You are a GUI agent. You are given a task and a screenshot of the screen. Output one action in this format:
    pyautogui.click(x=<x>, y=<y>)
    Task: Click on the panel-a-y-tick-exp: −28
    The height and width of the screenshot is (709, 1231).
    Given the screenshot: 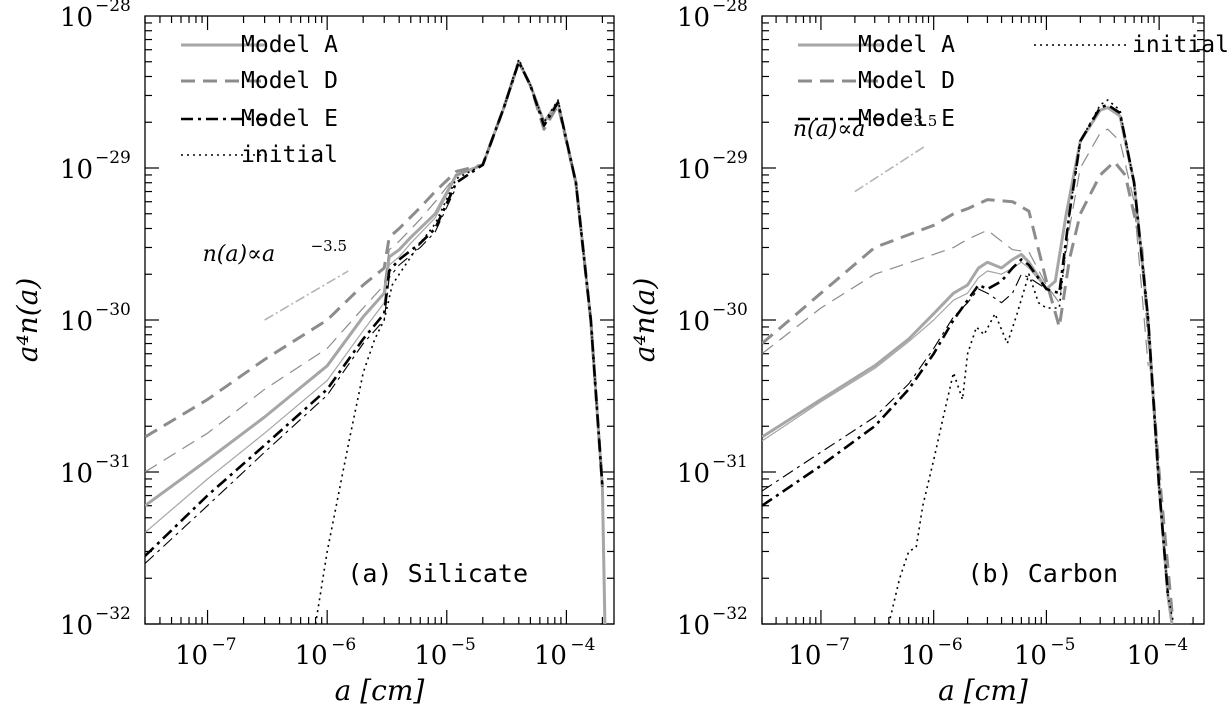 What is the action you would take?
    pyautogui.click(x=113, y=8)
    